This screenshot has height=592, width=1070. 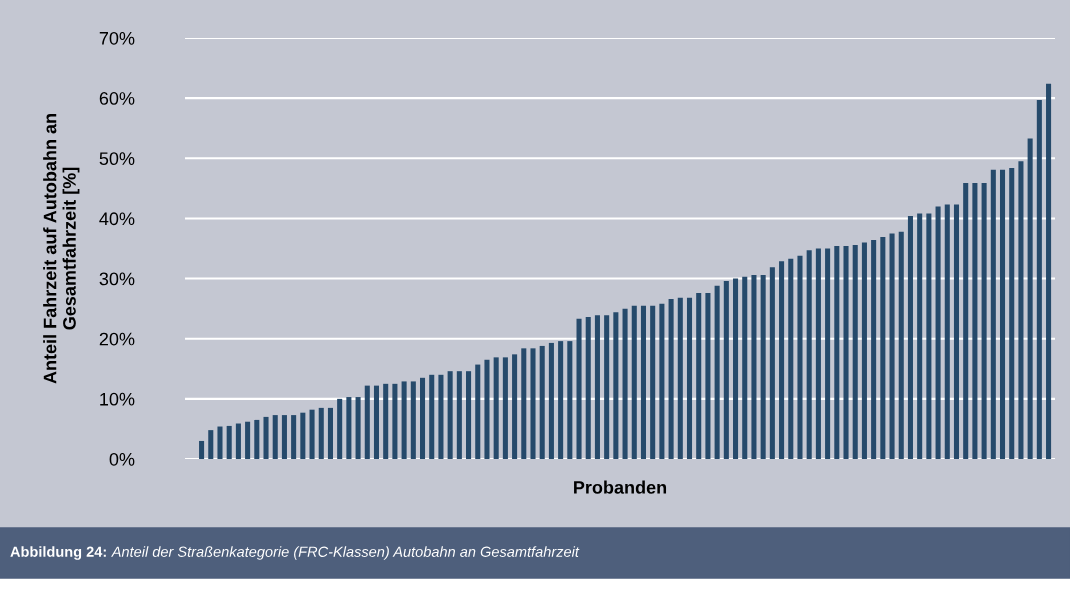 What do you see at coordinates (122, 459) in the screenshot?
I see `y-tick-label: 0%` at bounding box center [122, 459].